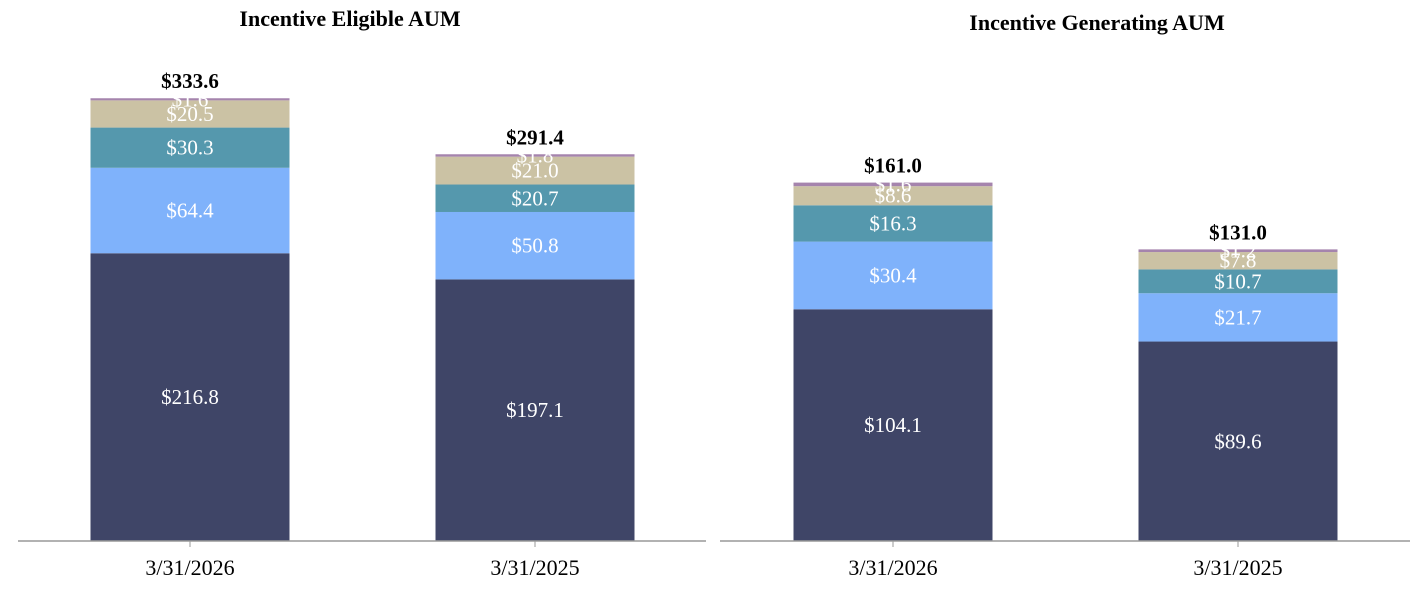  I want to click on data-label: $30.4, so click(893, 275).